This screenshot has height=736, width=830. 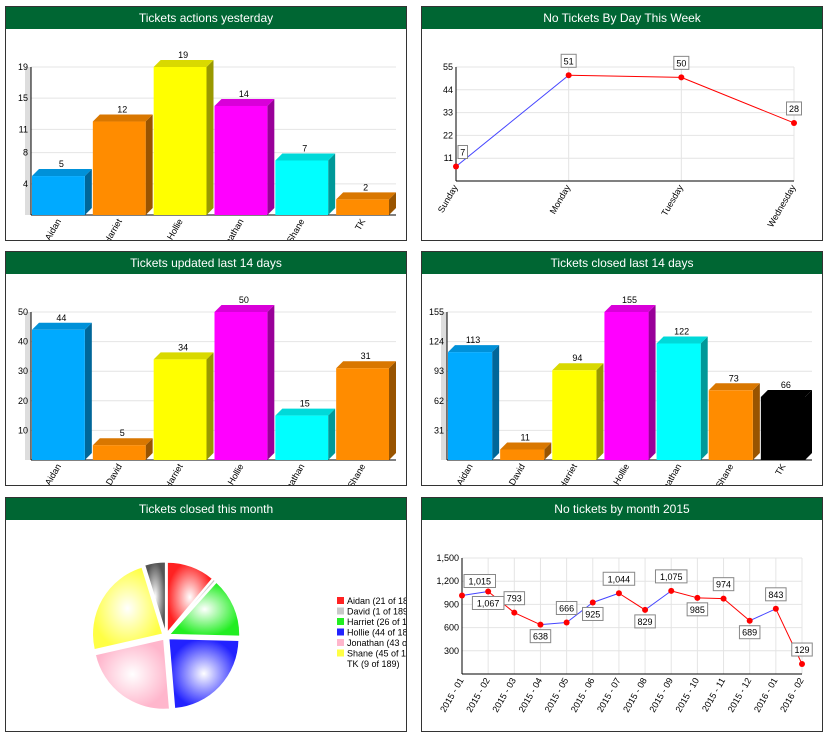 I want to click on x-tick-label: David, so click(x=114, y=473).